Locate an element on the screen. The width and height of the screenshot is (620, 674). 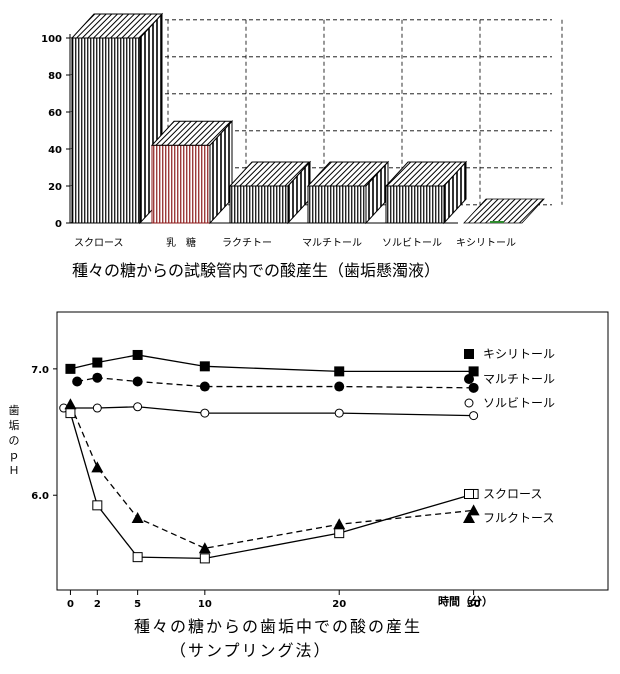
y-axis-label: 歯垢のｐＨ is located at coordinates (14, 440).